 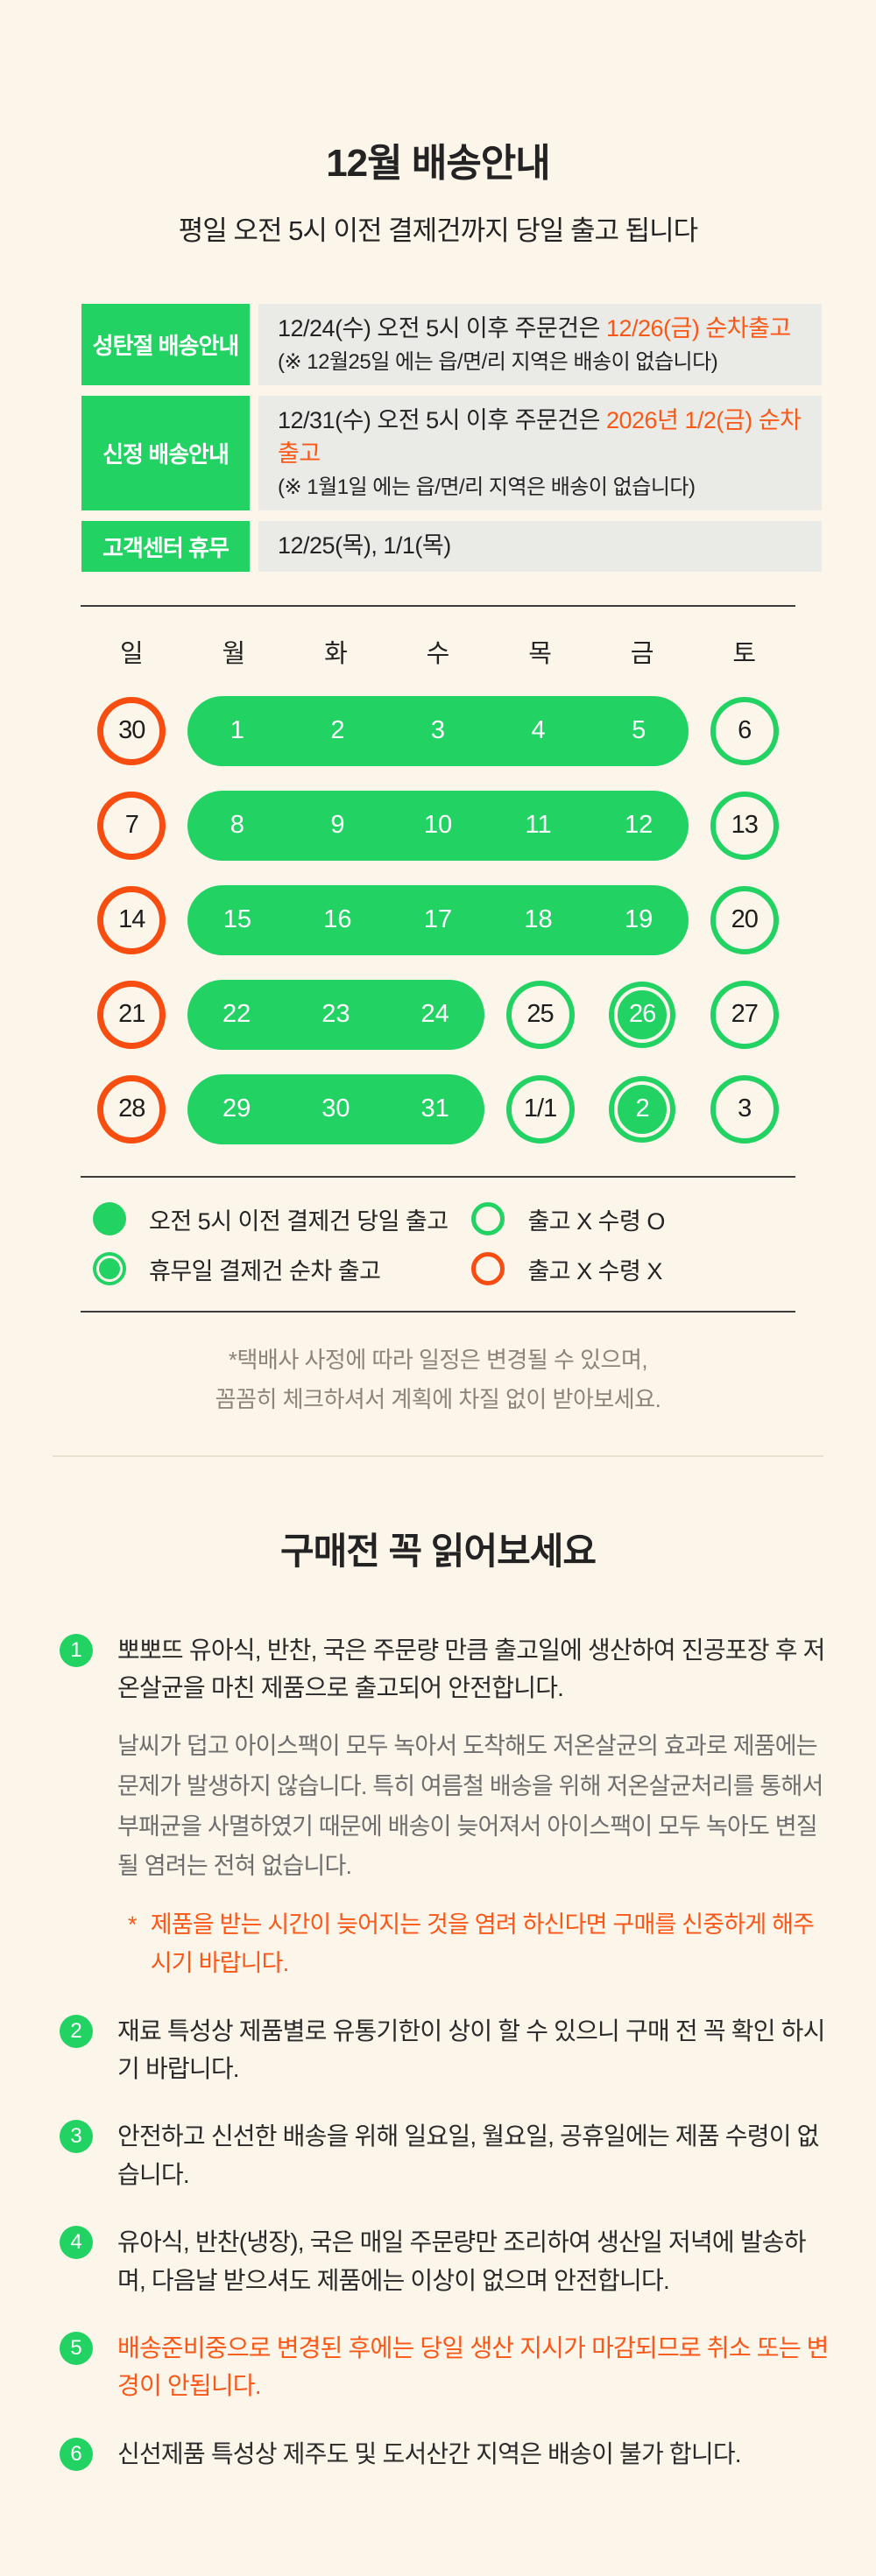 I want to click on legend-item: 출고 X 수령 X, so click(x=627, y=1269).